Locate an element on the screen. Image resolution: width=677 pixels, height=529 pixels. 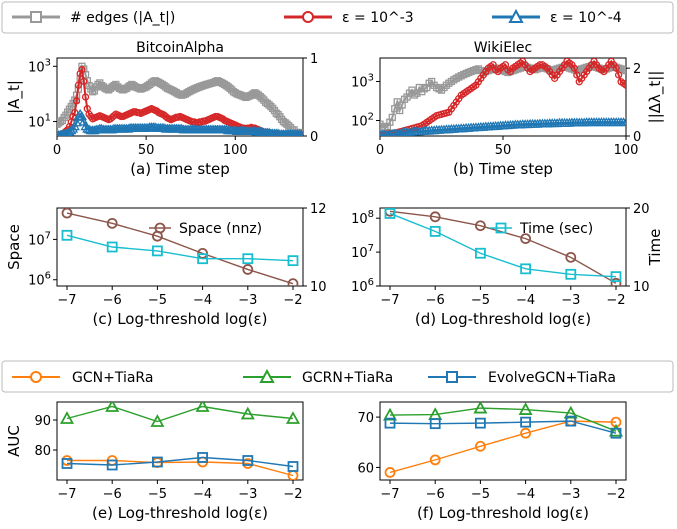
legend-bottom: GCN+TiaRa GCRN+TiaRa EvolveGCN+TiaRa is located at coordinates (337, 376).